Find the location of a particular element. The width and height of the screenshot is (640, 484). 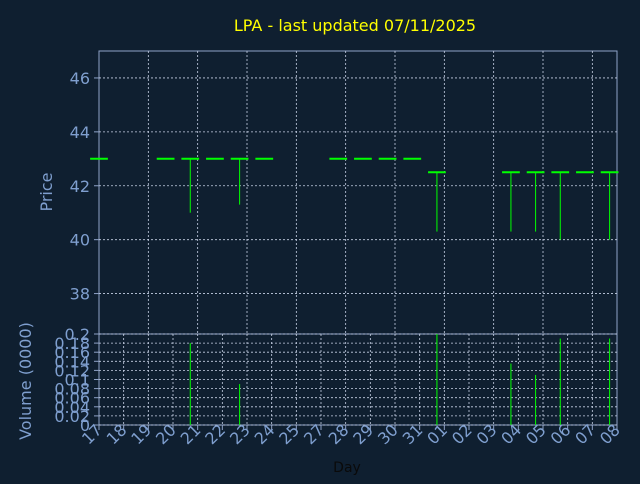

volume-y-tick-label: 0.02 is located at coordinates (72, 416).